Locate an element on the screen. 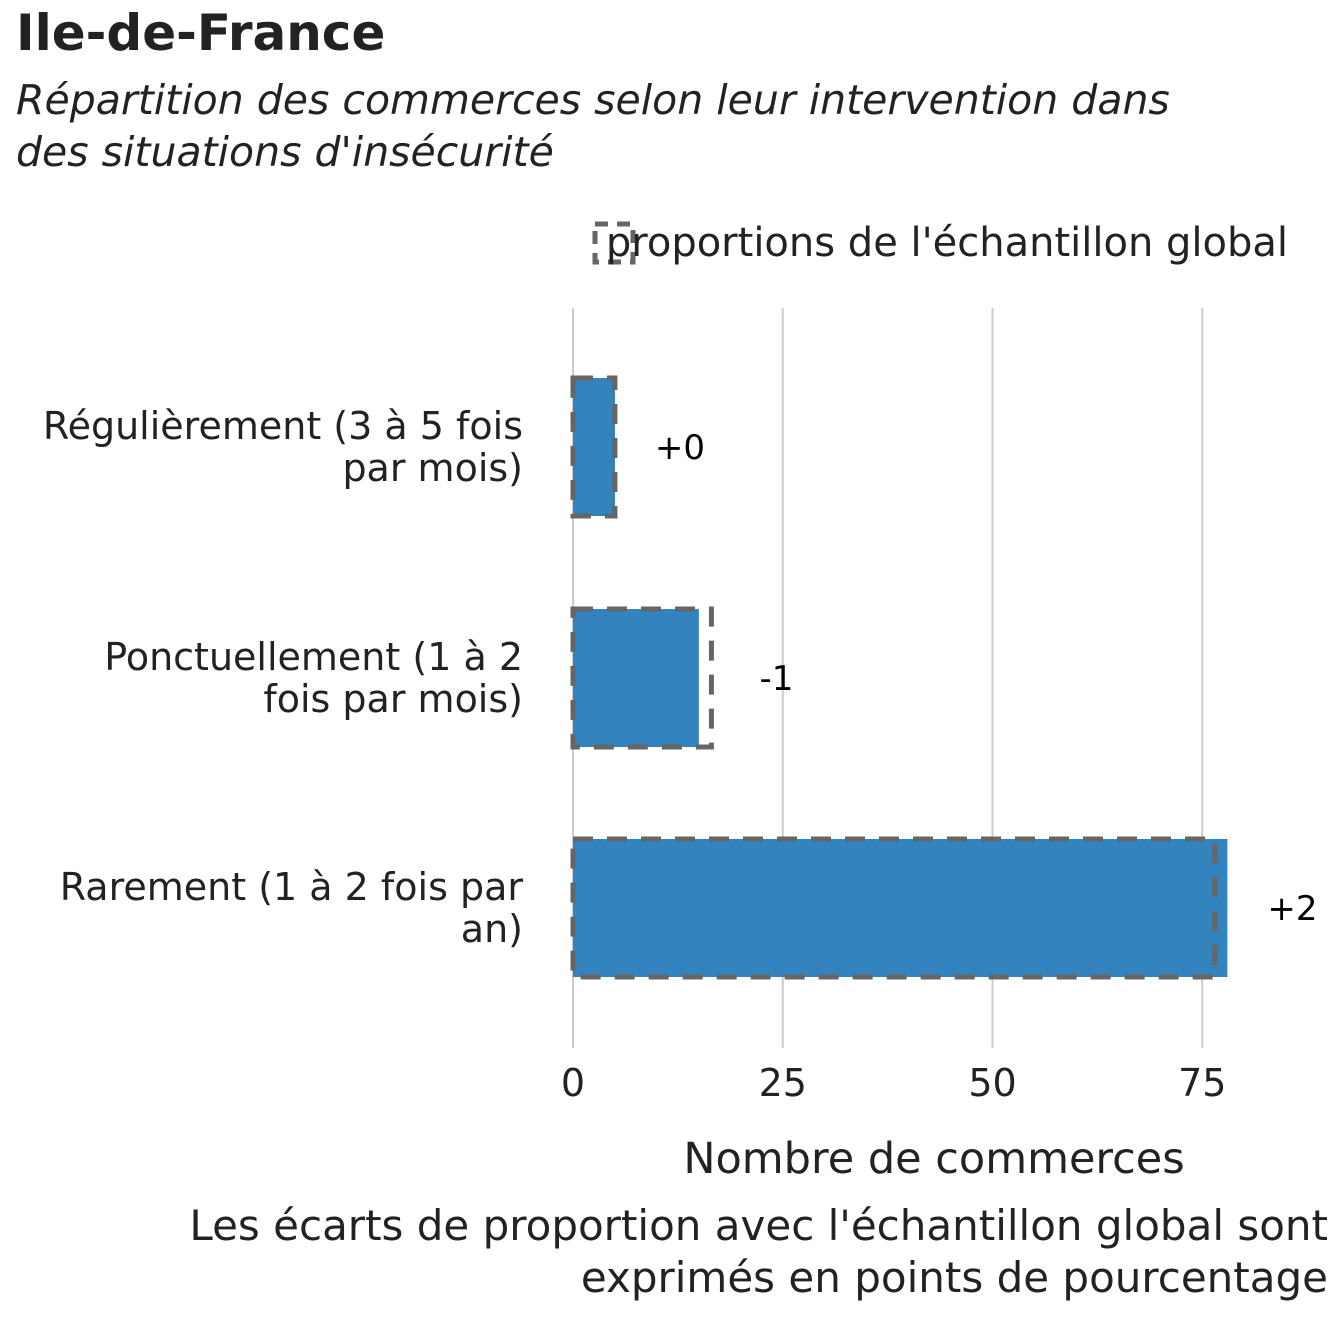 This screenshot has height=1344, width=1344. category-label-2: Rarement (1 à 2 fois par an) is located at coordinates (292, 908).